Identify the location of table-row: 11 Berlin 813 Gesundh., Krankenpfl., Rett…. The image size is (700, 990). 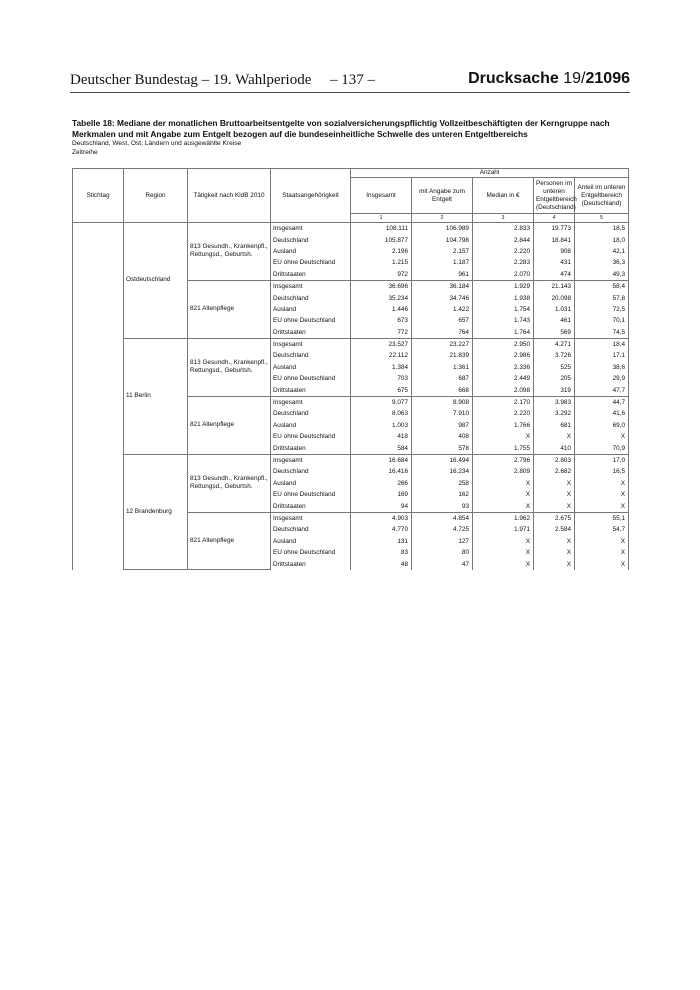
(351, 396).